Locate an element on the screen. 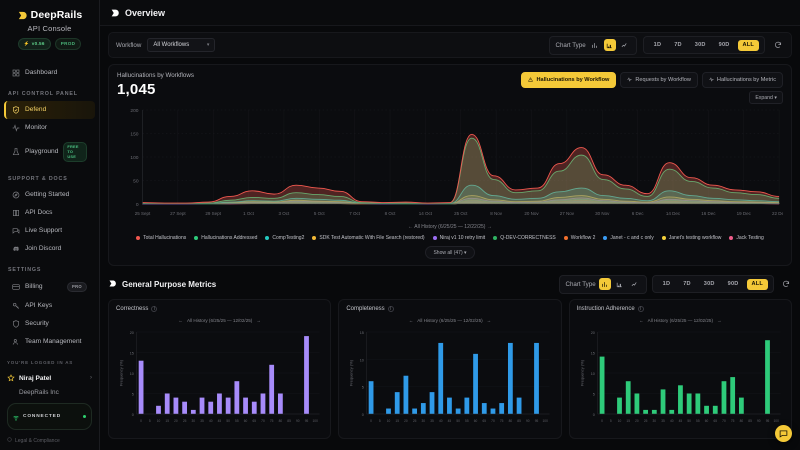  workflow-select: All Workflows ▾ is located at coordinates (181, 45).